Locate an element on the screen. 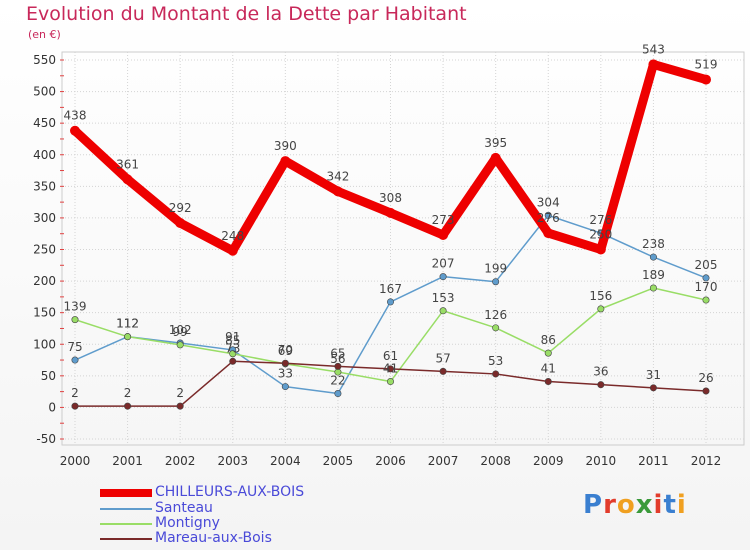 This screenshot has height=550, width=750. y-tick-label: 50 is located at coordinates (48, 376).